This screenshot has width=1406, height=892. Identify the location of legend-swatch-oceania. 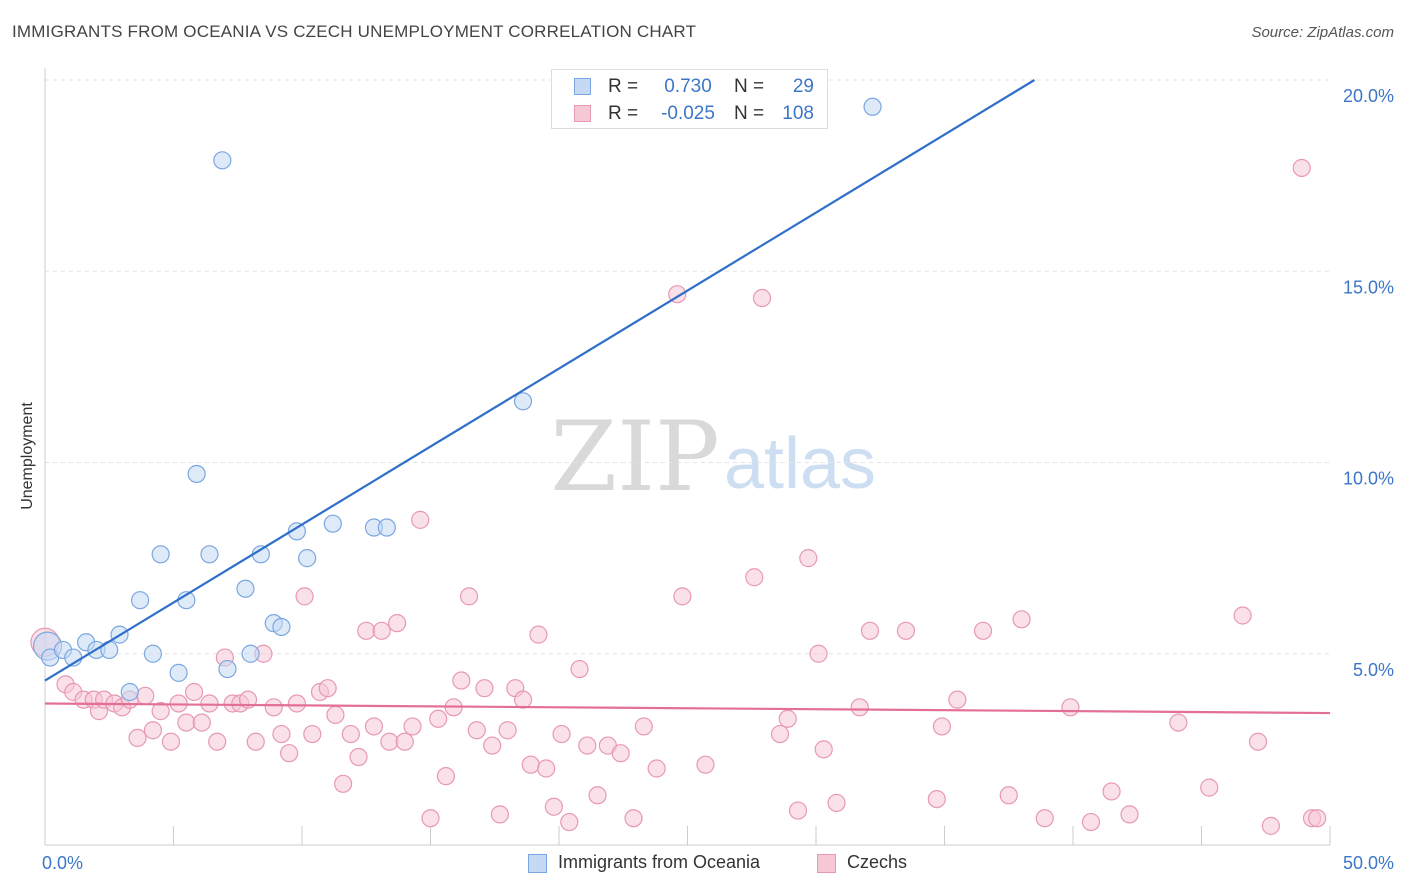
(582, 86).